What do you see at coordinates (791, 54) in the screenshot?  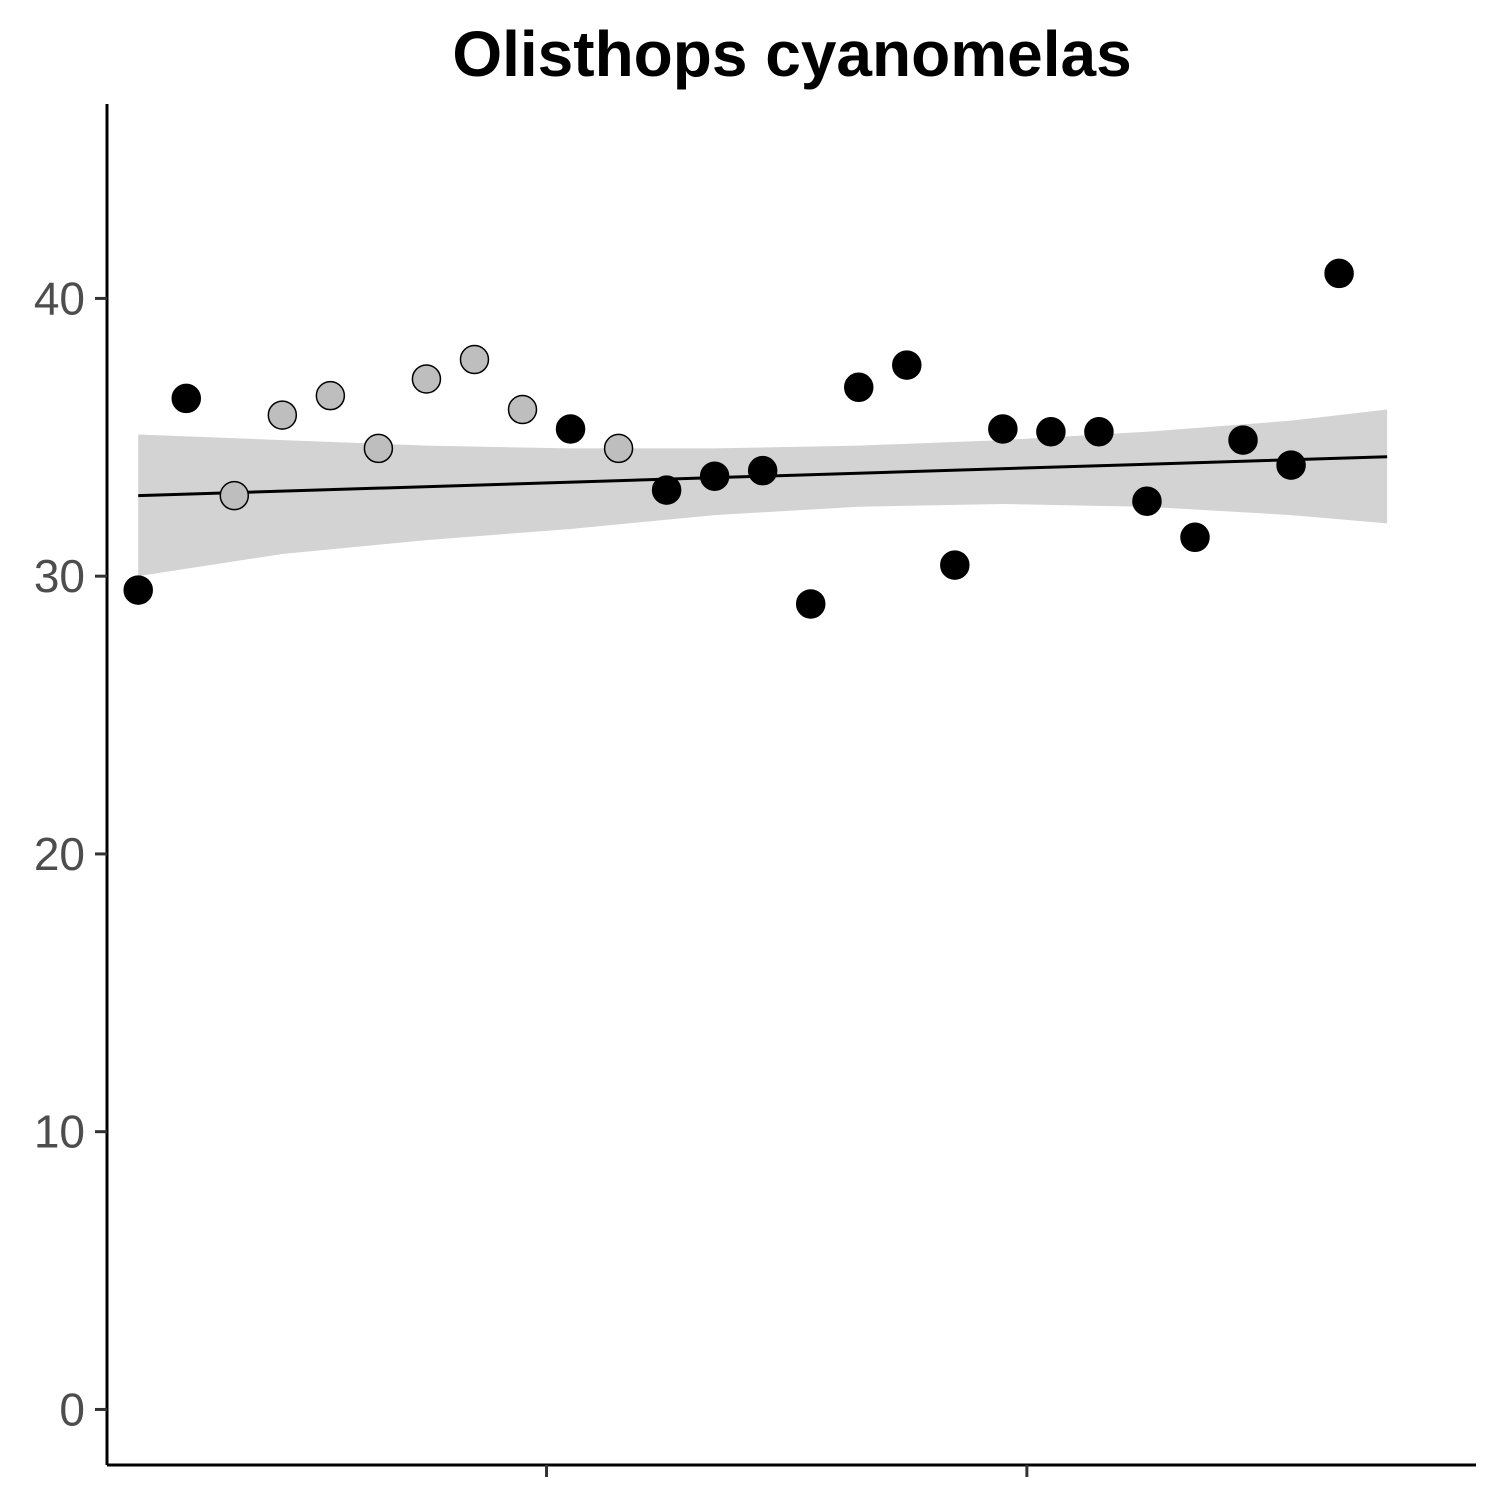 I see `chart-title: Olisthops cyanomelas` at bounding box center [791, 54].